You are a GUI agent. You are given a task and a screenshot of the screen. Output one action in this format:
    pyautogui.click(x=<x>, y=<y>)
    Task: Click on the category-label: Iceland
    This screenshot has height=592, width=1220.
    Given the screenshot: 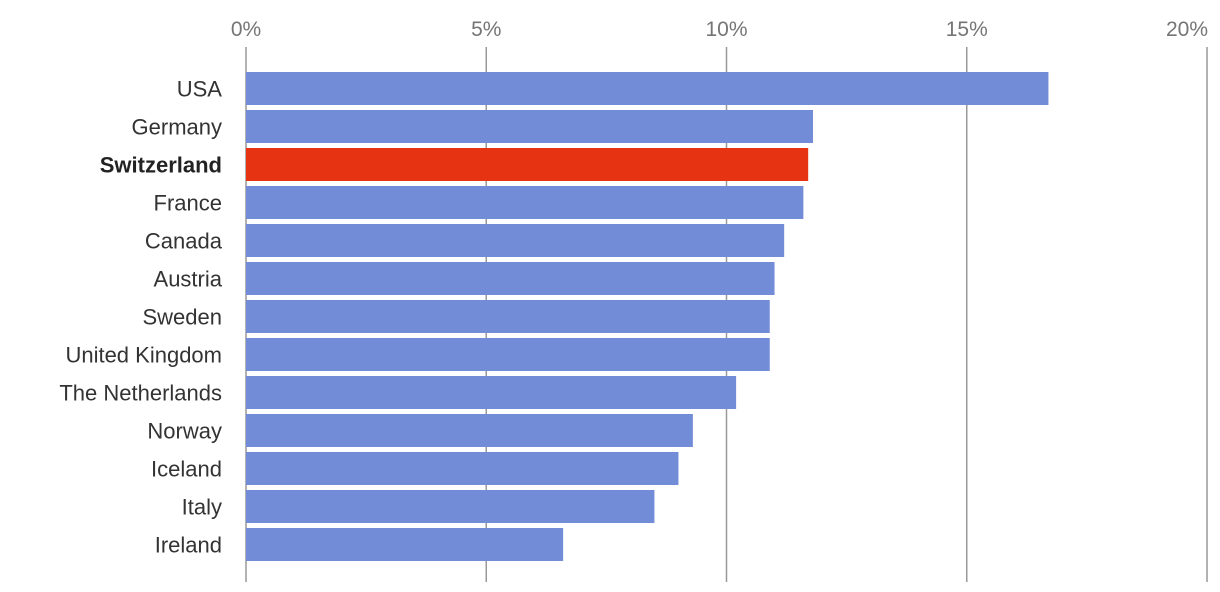 What is the action you would take?
    pyautogui.click(x=186, y=469)
    